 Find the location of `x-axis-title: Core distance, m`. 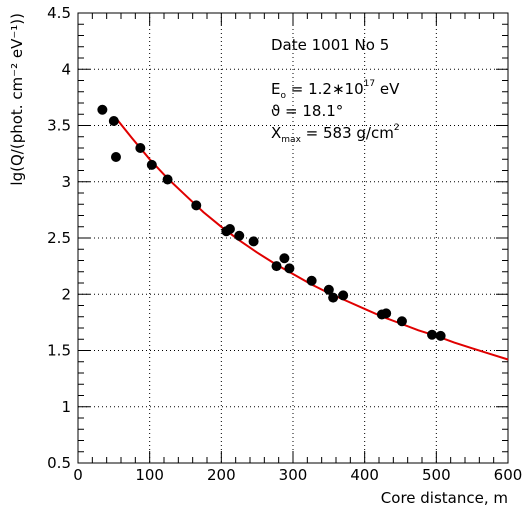

x-axis-title: Core distance, m is located at coordinates (444, 498).